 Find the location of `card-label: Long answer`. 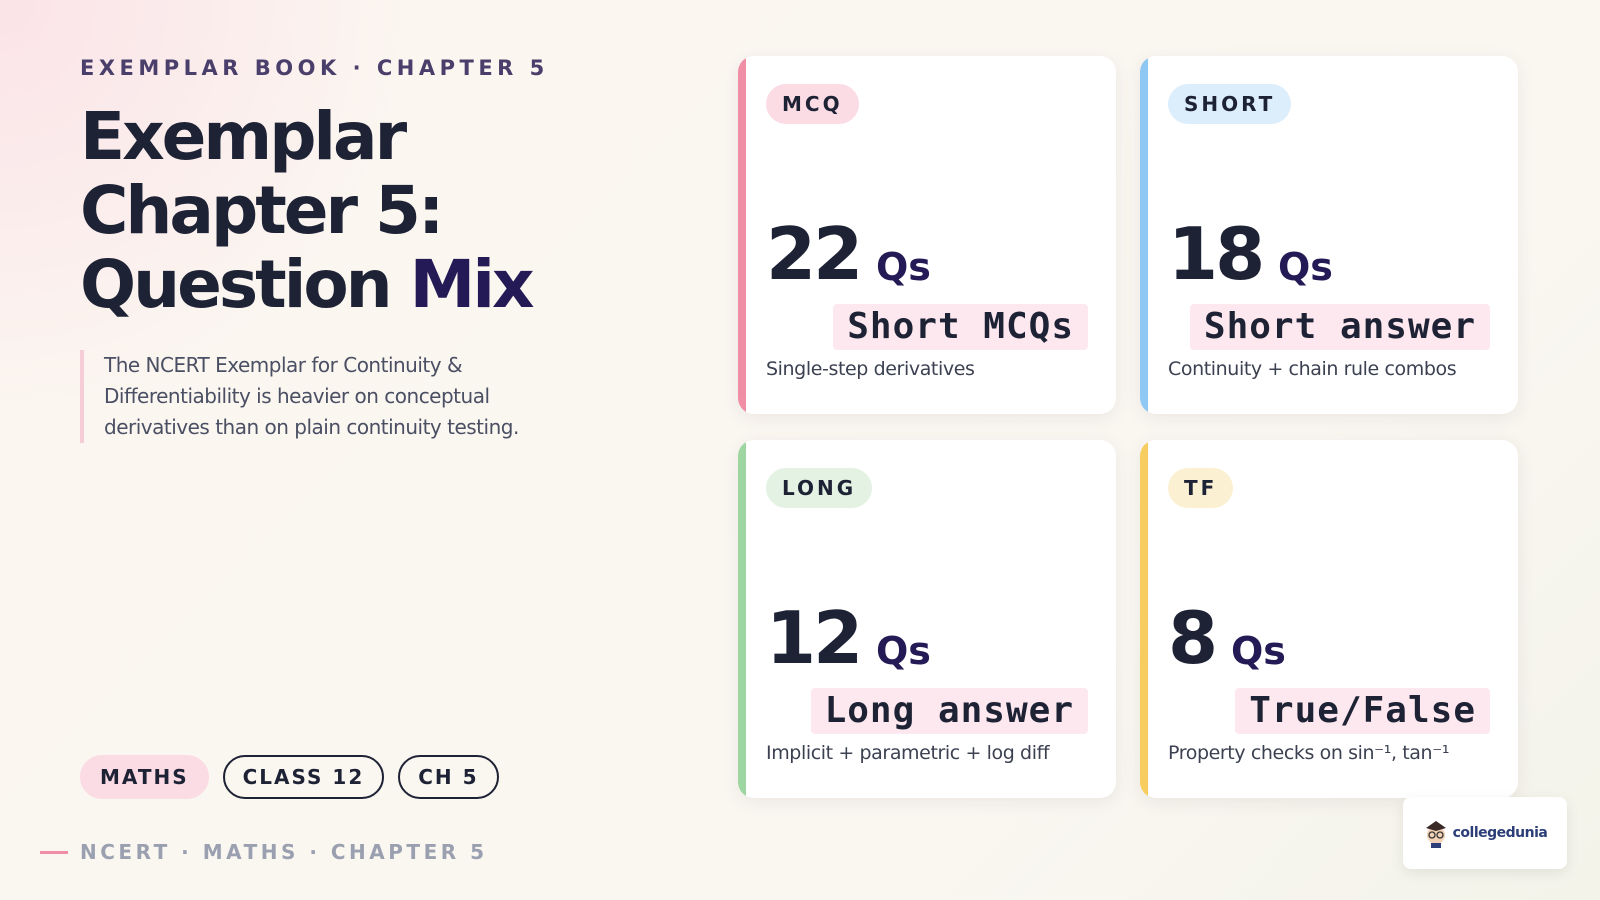

card-label: Long answer is located at coordinates (949, 711).